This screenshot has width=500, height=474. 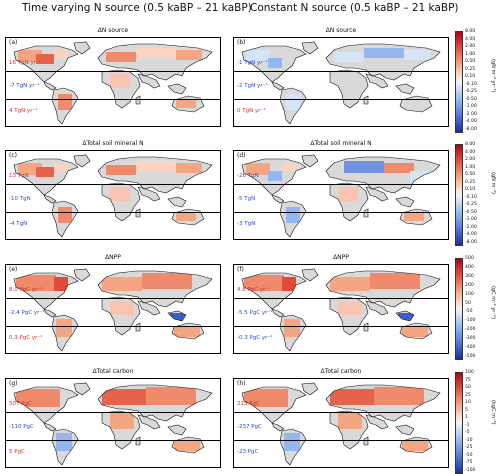 I want to click on colorbar-tick-label: -500, so click(x=470, y=356).